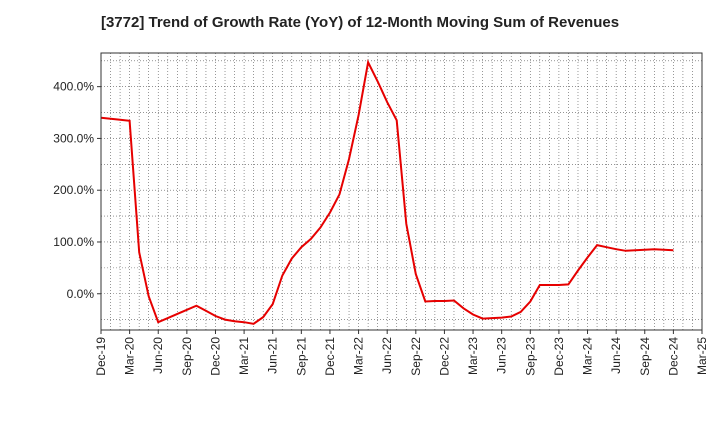 This screenshot has width=720, height=440. What do you see at coordinates (359, 356) in the screenshot?
I see `x-tick-label: Mar-22` at bounding box center [359, 356].